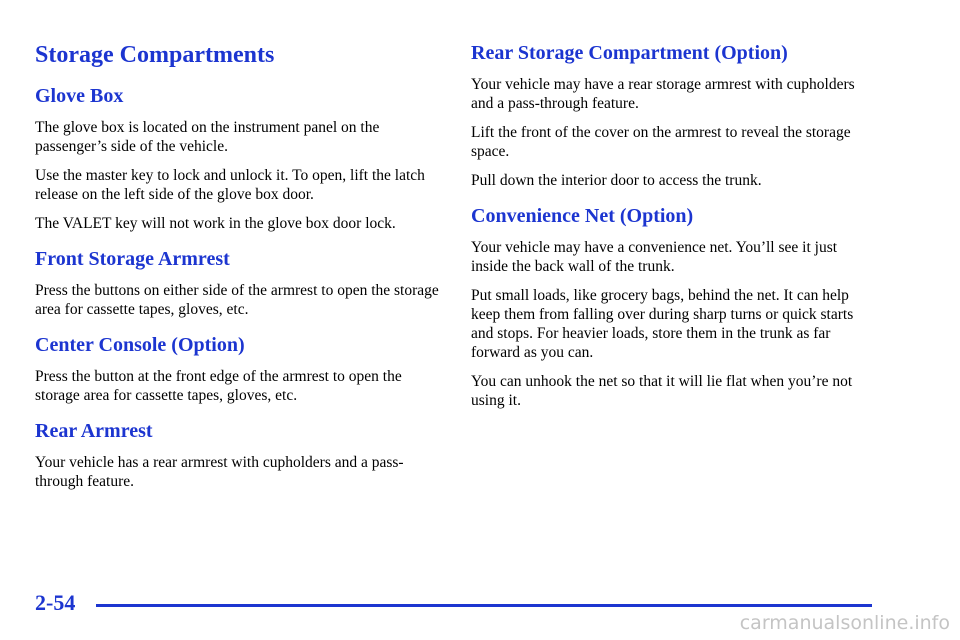 The image size is (960, 640). What do you see at coordinates (484, 605) in the screenshot?
I see `footer-rule` at bounding box center [484, 605].